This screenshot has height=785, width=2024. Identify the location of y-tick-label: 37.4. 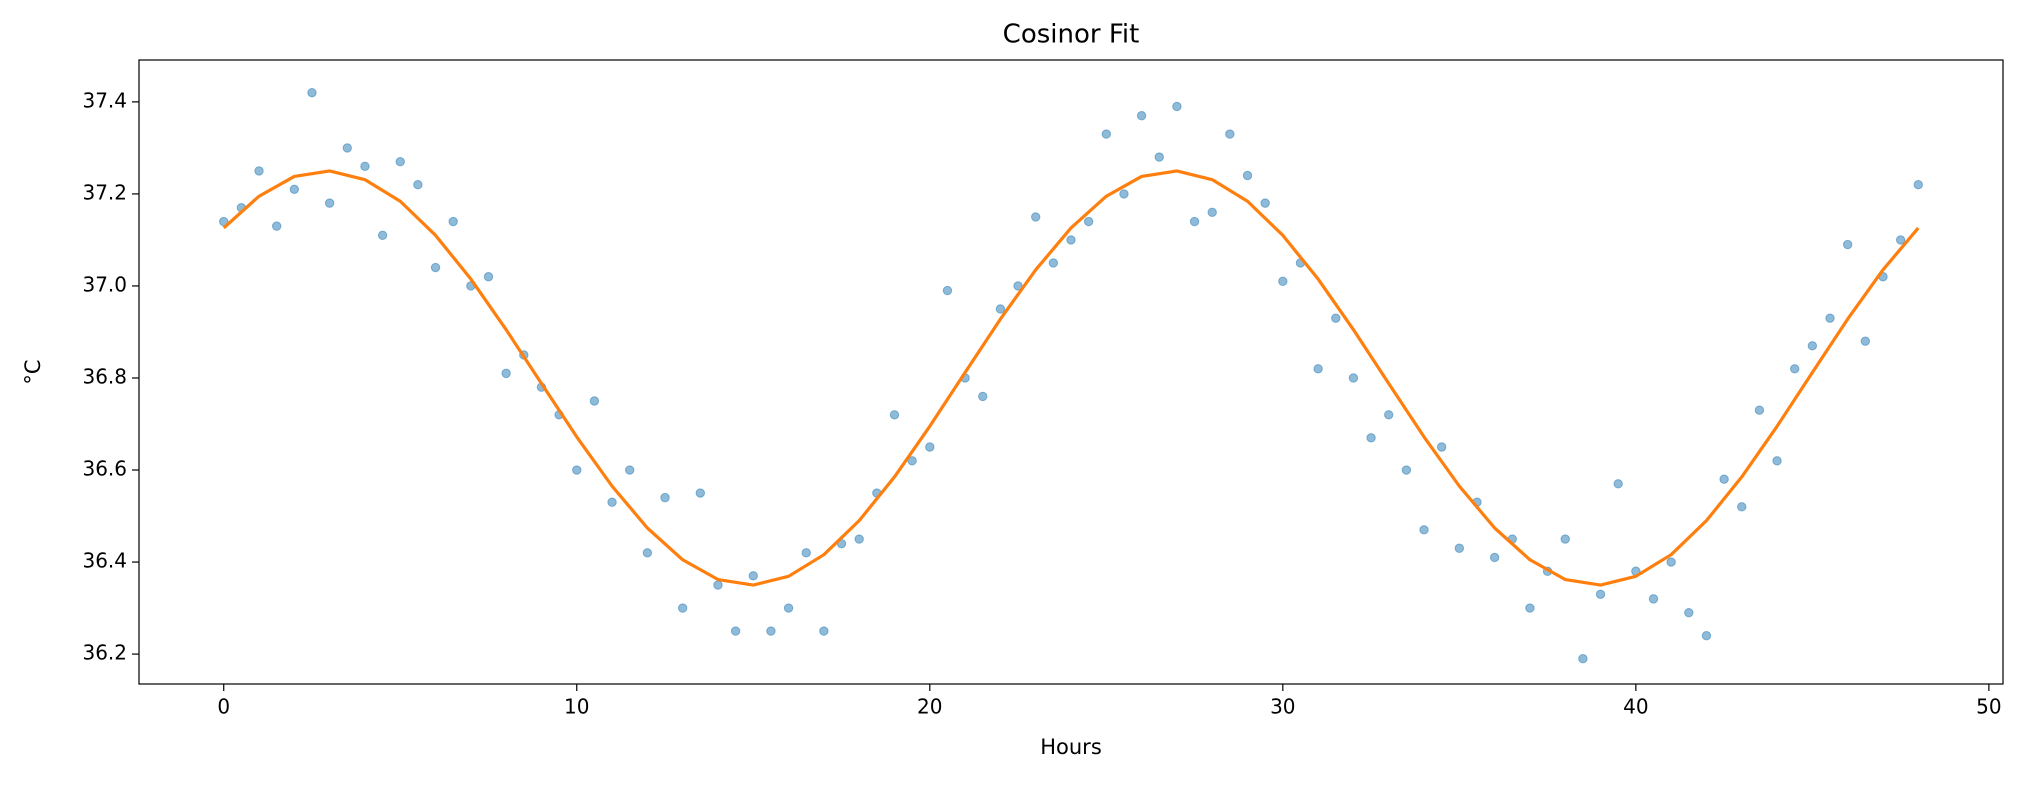
(104, 100).